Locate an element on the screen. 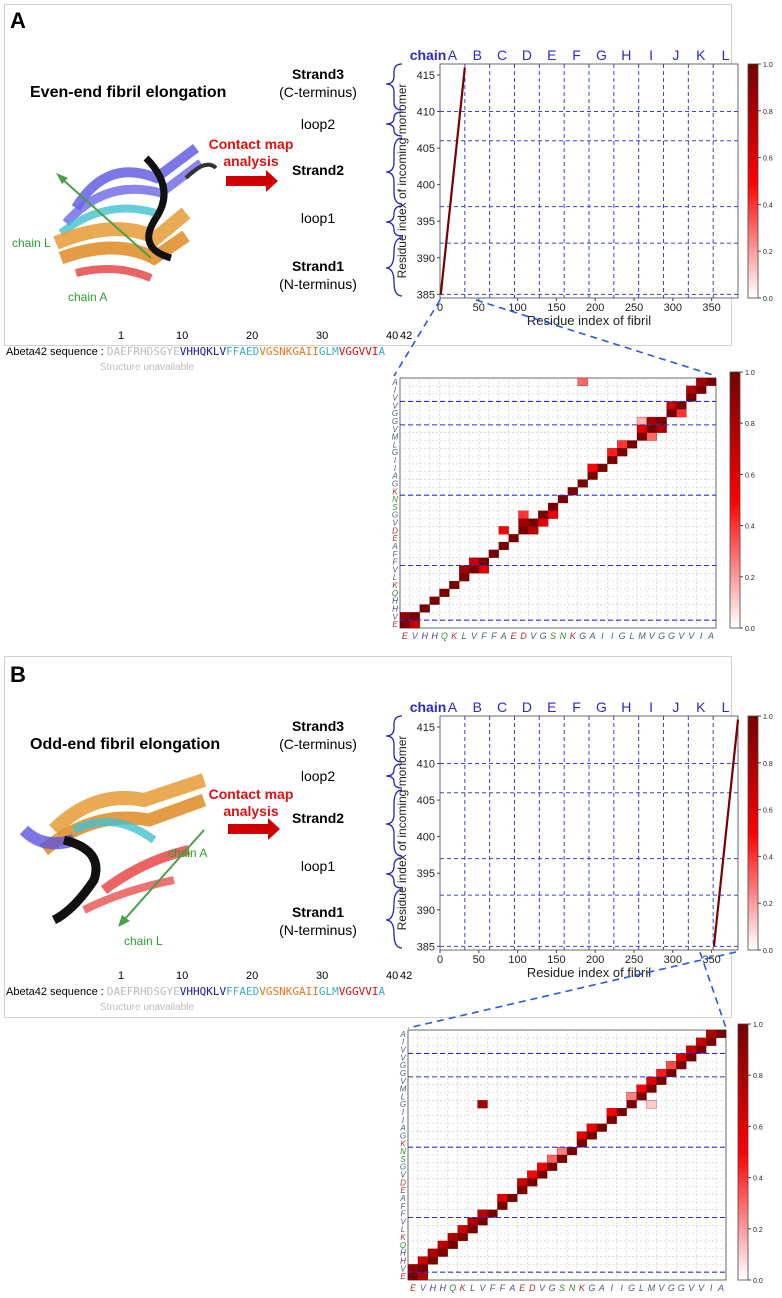  seq-part-loop1: FFAED is located at coordinates (243, 991).